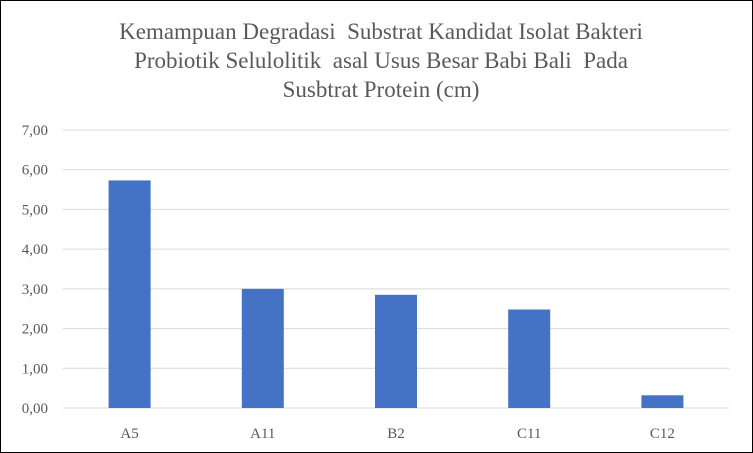  I want to click on x-category-label: A5, so click(129, 434).